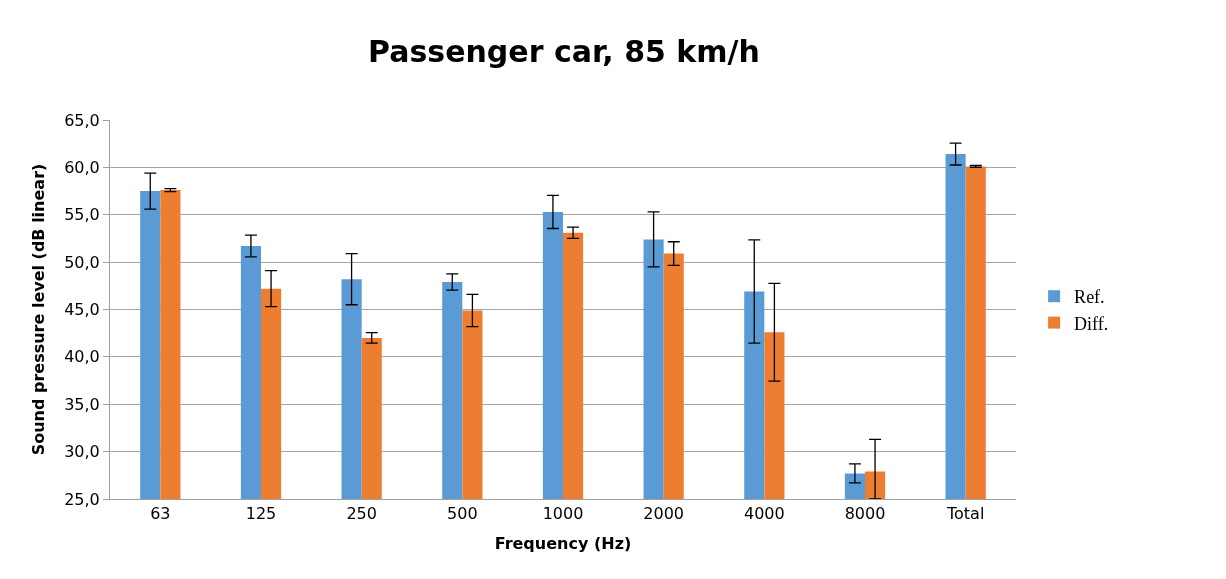 This screenshot has height=579, width=1226. I want to click on x-tick-label: 125, so click(261, 514).